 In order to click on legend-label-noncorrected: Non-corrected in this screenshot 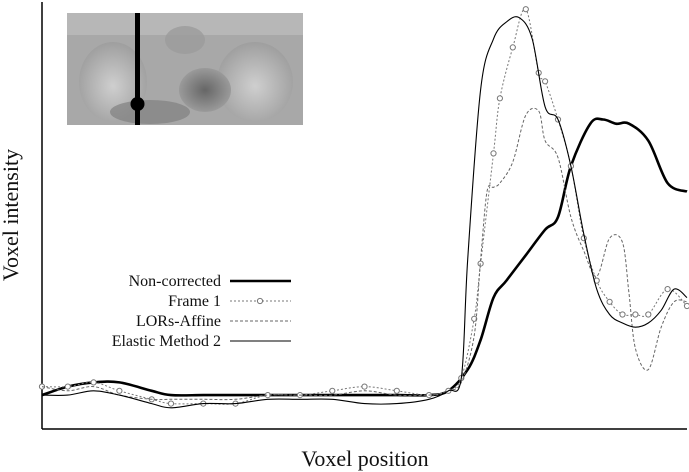, I will do `click(175, 281)`.